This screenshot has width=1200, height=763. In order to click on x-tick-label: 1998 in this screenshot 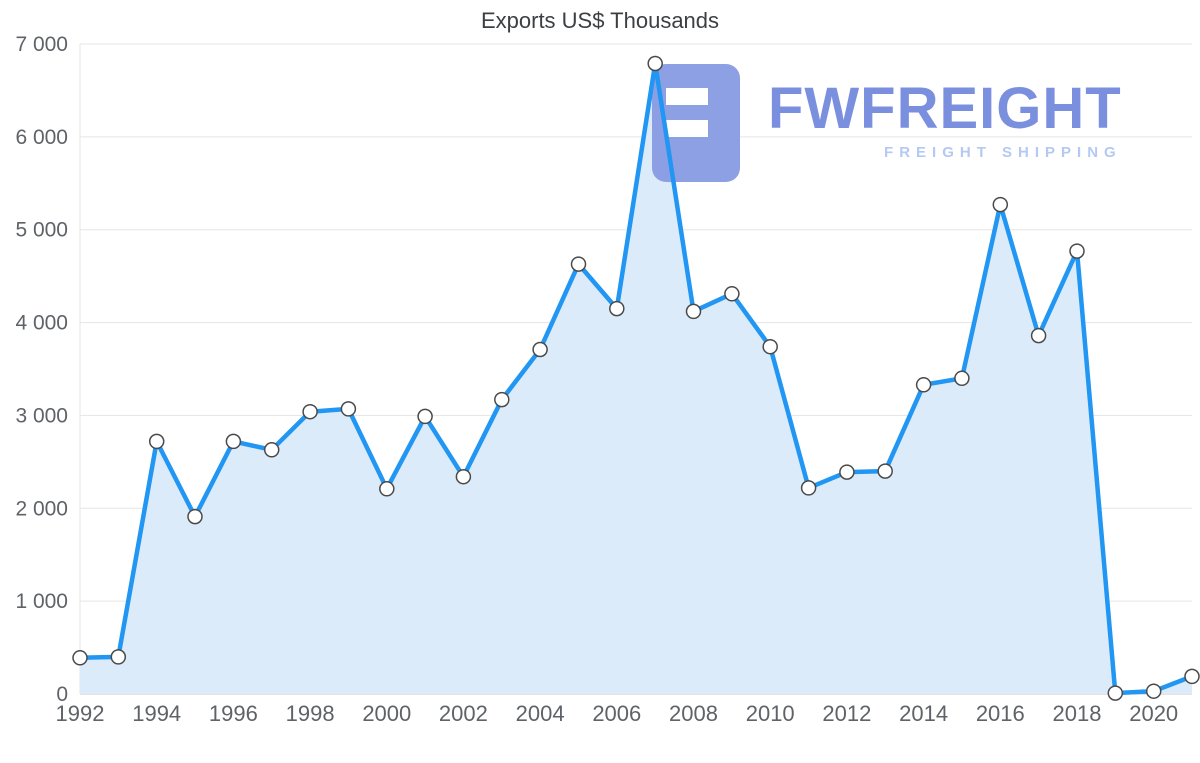, I will do `click(310, 713)`.